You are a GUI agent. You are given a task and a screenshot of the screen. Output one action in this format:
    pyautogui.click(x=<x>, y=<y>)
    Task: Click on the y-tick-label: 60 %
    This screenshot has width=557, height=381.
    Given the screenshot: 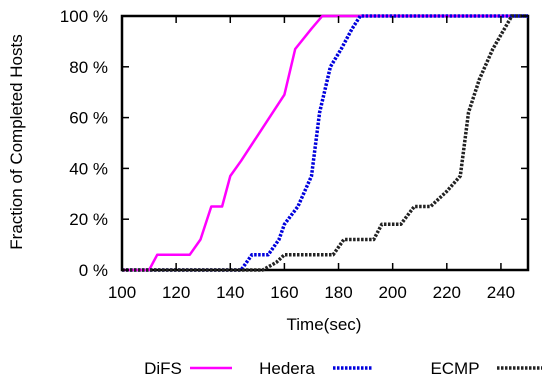 What is the action you would take?
    pyautogui.click(x=88, y=118)
    